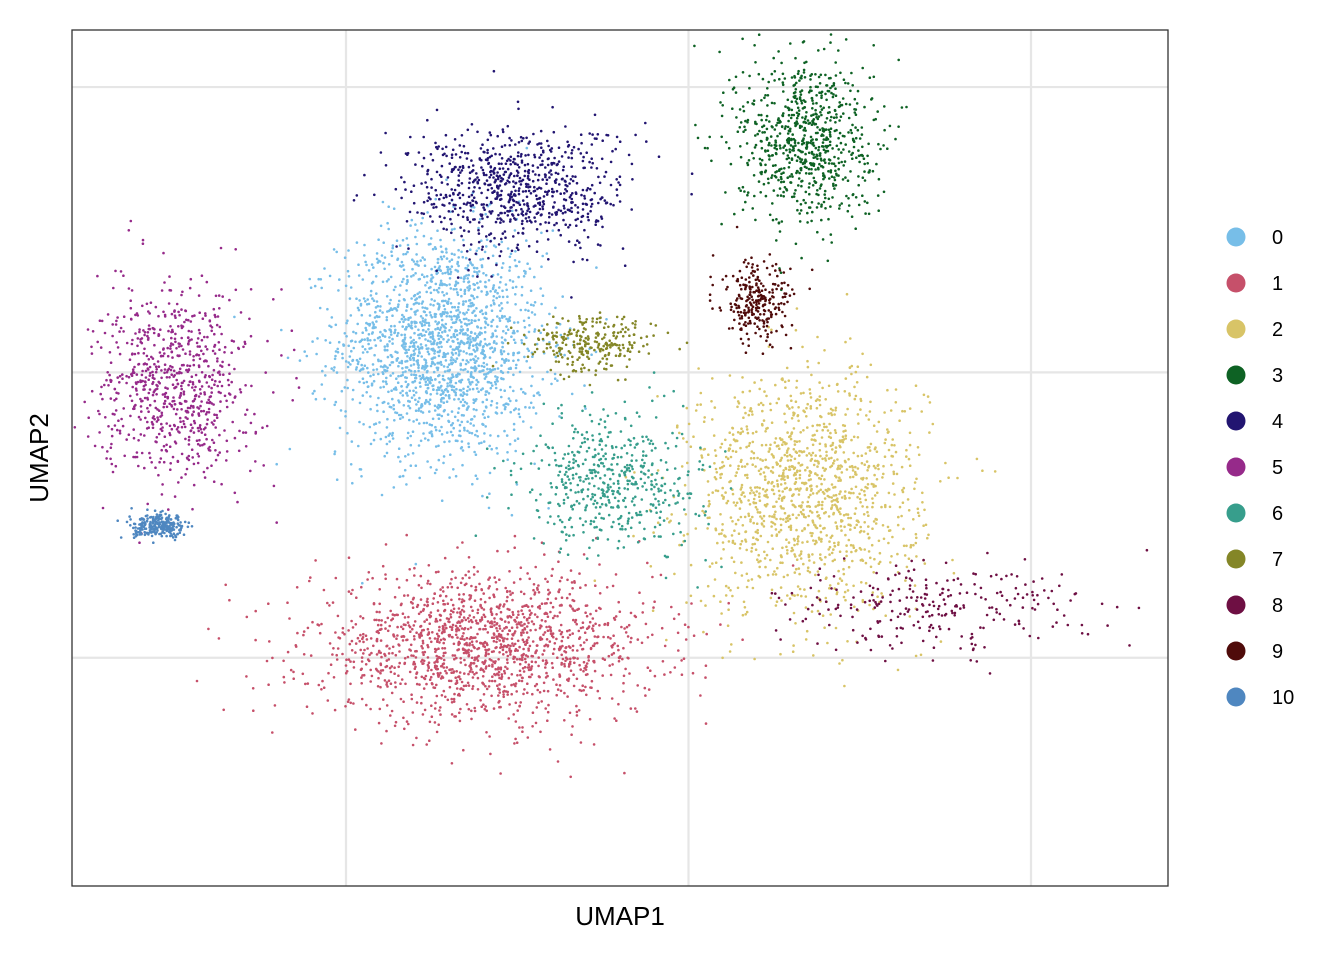 This screenshot has width=1344, height=960. What do you see at coordinates (800, 162) in the screenshot?
I see `cluster-3-points` at bounding box center [800, 162].